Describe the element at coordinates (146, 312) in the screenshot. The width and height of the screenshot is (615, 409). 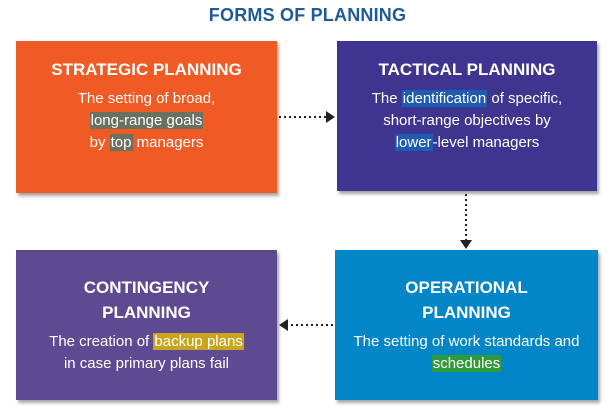
I see `contingency-heading-line-2: PLANNING` at that location.